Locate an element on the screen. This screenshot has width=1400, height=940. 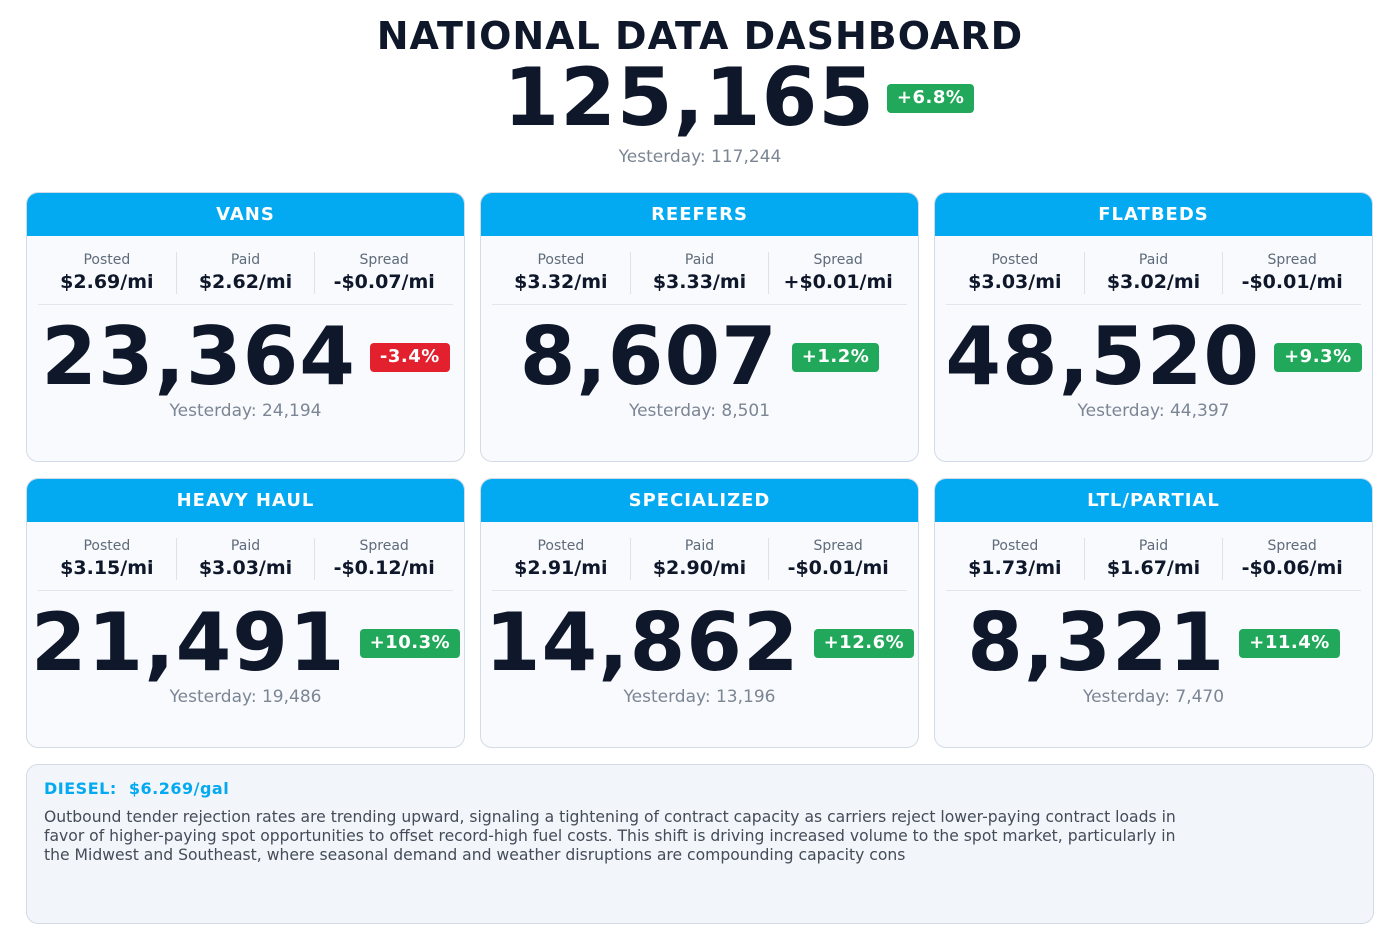
posted-value: $3.15/mi is located at coordinates (107, 568).